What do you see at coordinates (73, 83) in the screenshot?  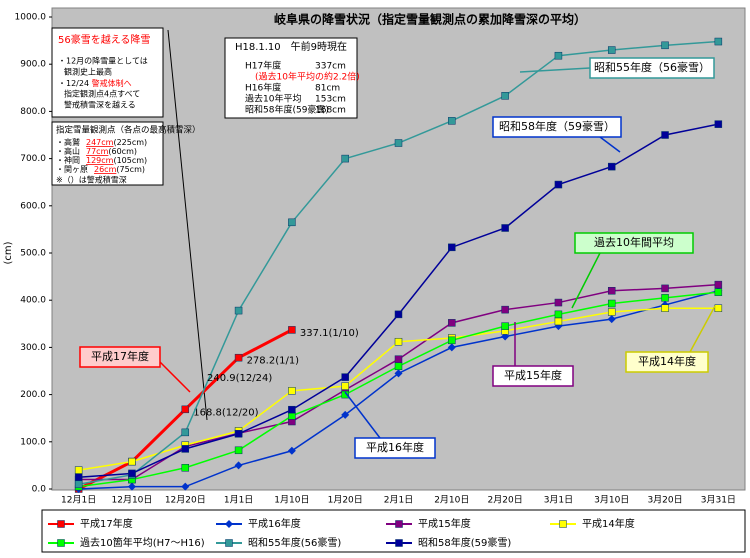 I see `note-text: ・12/24` at bounding box center [73, 83].